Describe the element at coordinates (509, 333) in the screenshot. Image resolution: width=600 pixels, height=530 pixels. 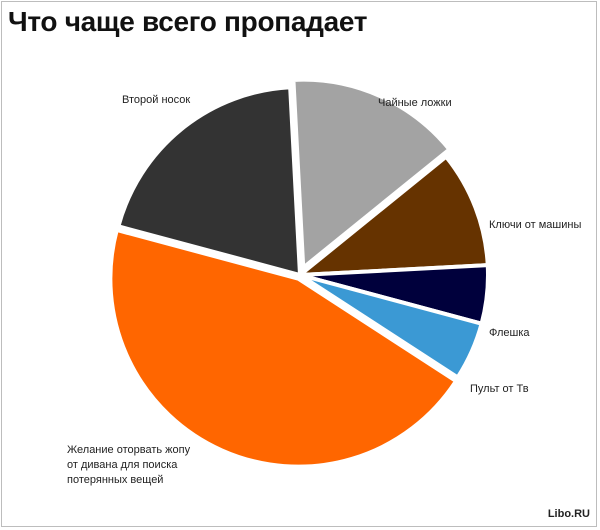
I see `label-flash-drive: Флешка` at that location.